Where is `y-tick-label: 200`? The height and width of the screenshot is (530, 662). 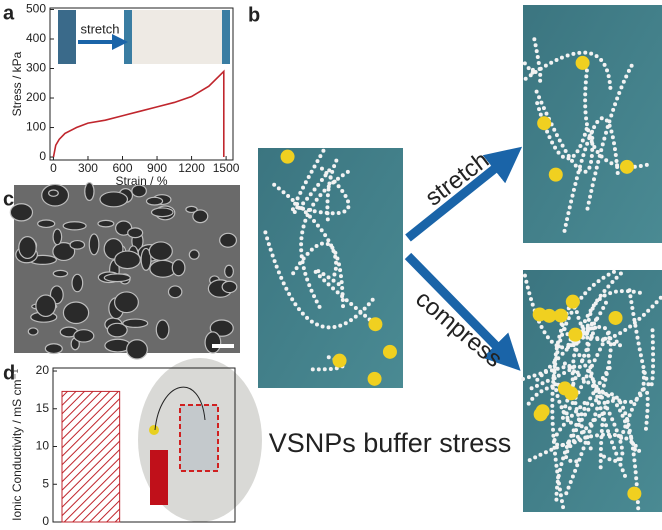
y-tick-label: 200 is located at coordinates (36, 97).